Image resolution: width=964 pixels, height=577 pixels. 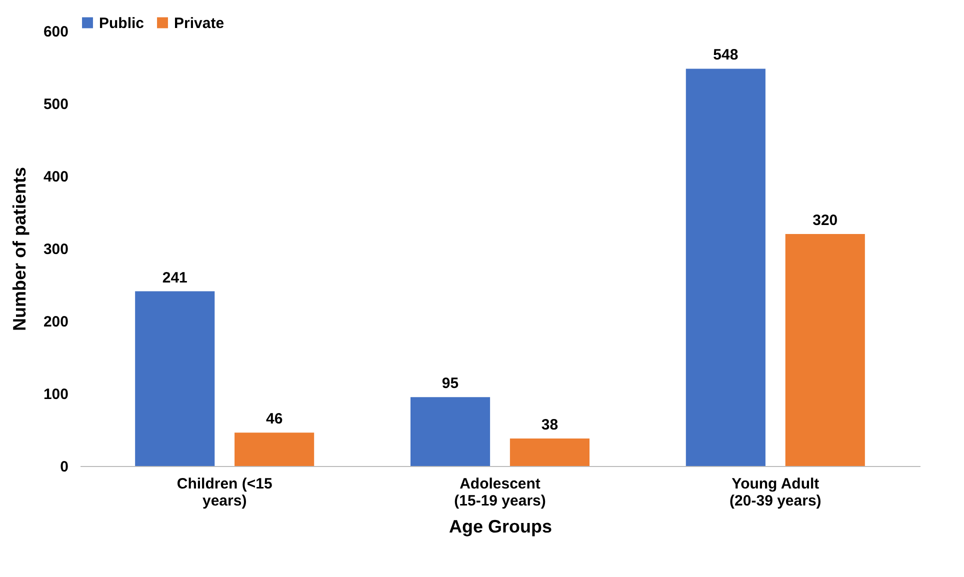 What do you see at coordinates (825, 220) in the screenshot?
I see `data-label: 320` at bounding box center [825, 220].